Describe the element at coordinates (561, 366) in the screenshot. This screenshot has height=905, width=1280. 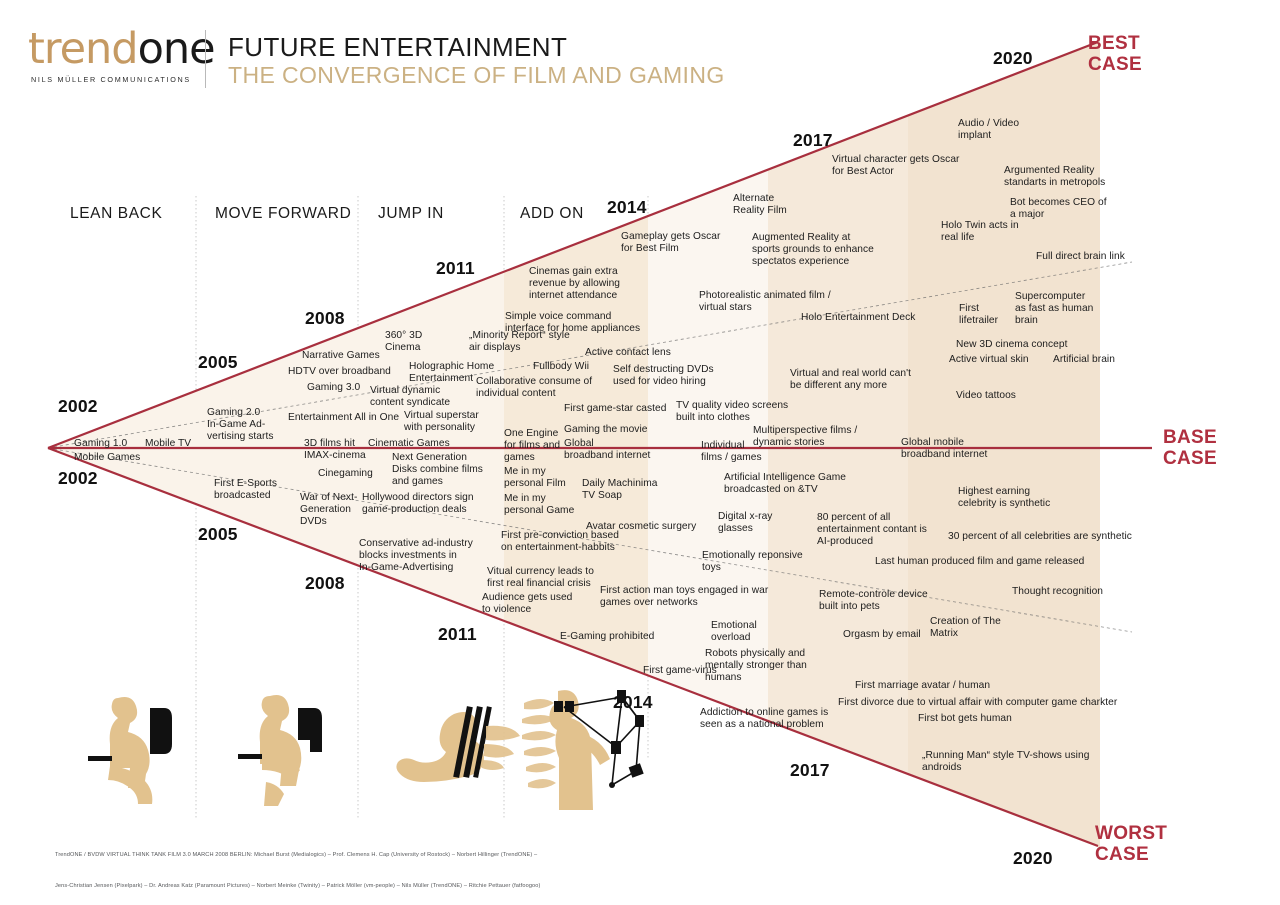
I see `trend-item-best: Fullbody Wii` at that location.